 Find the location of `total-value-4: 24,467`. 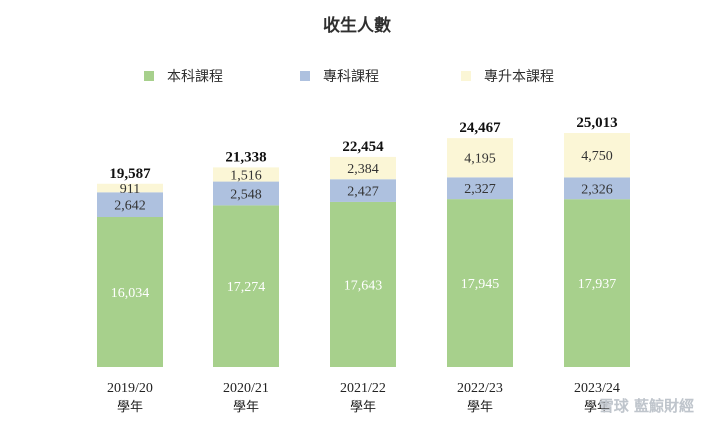

total-value-4: 24,467 is located at coordinates (480, 128).